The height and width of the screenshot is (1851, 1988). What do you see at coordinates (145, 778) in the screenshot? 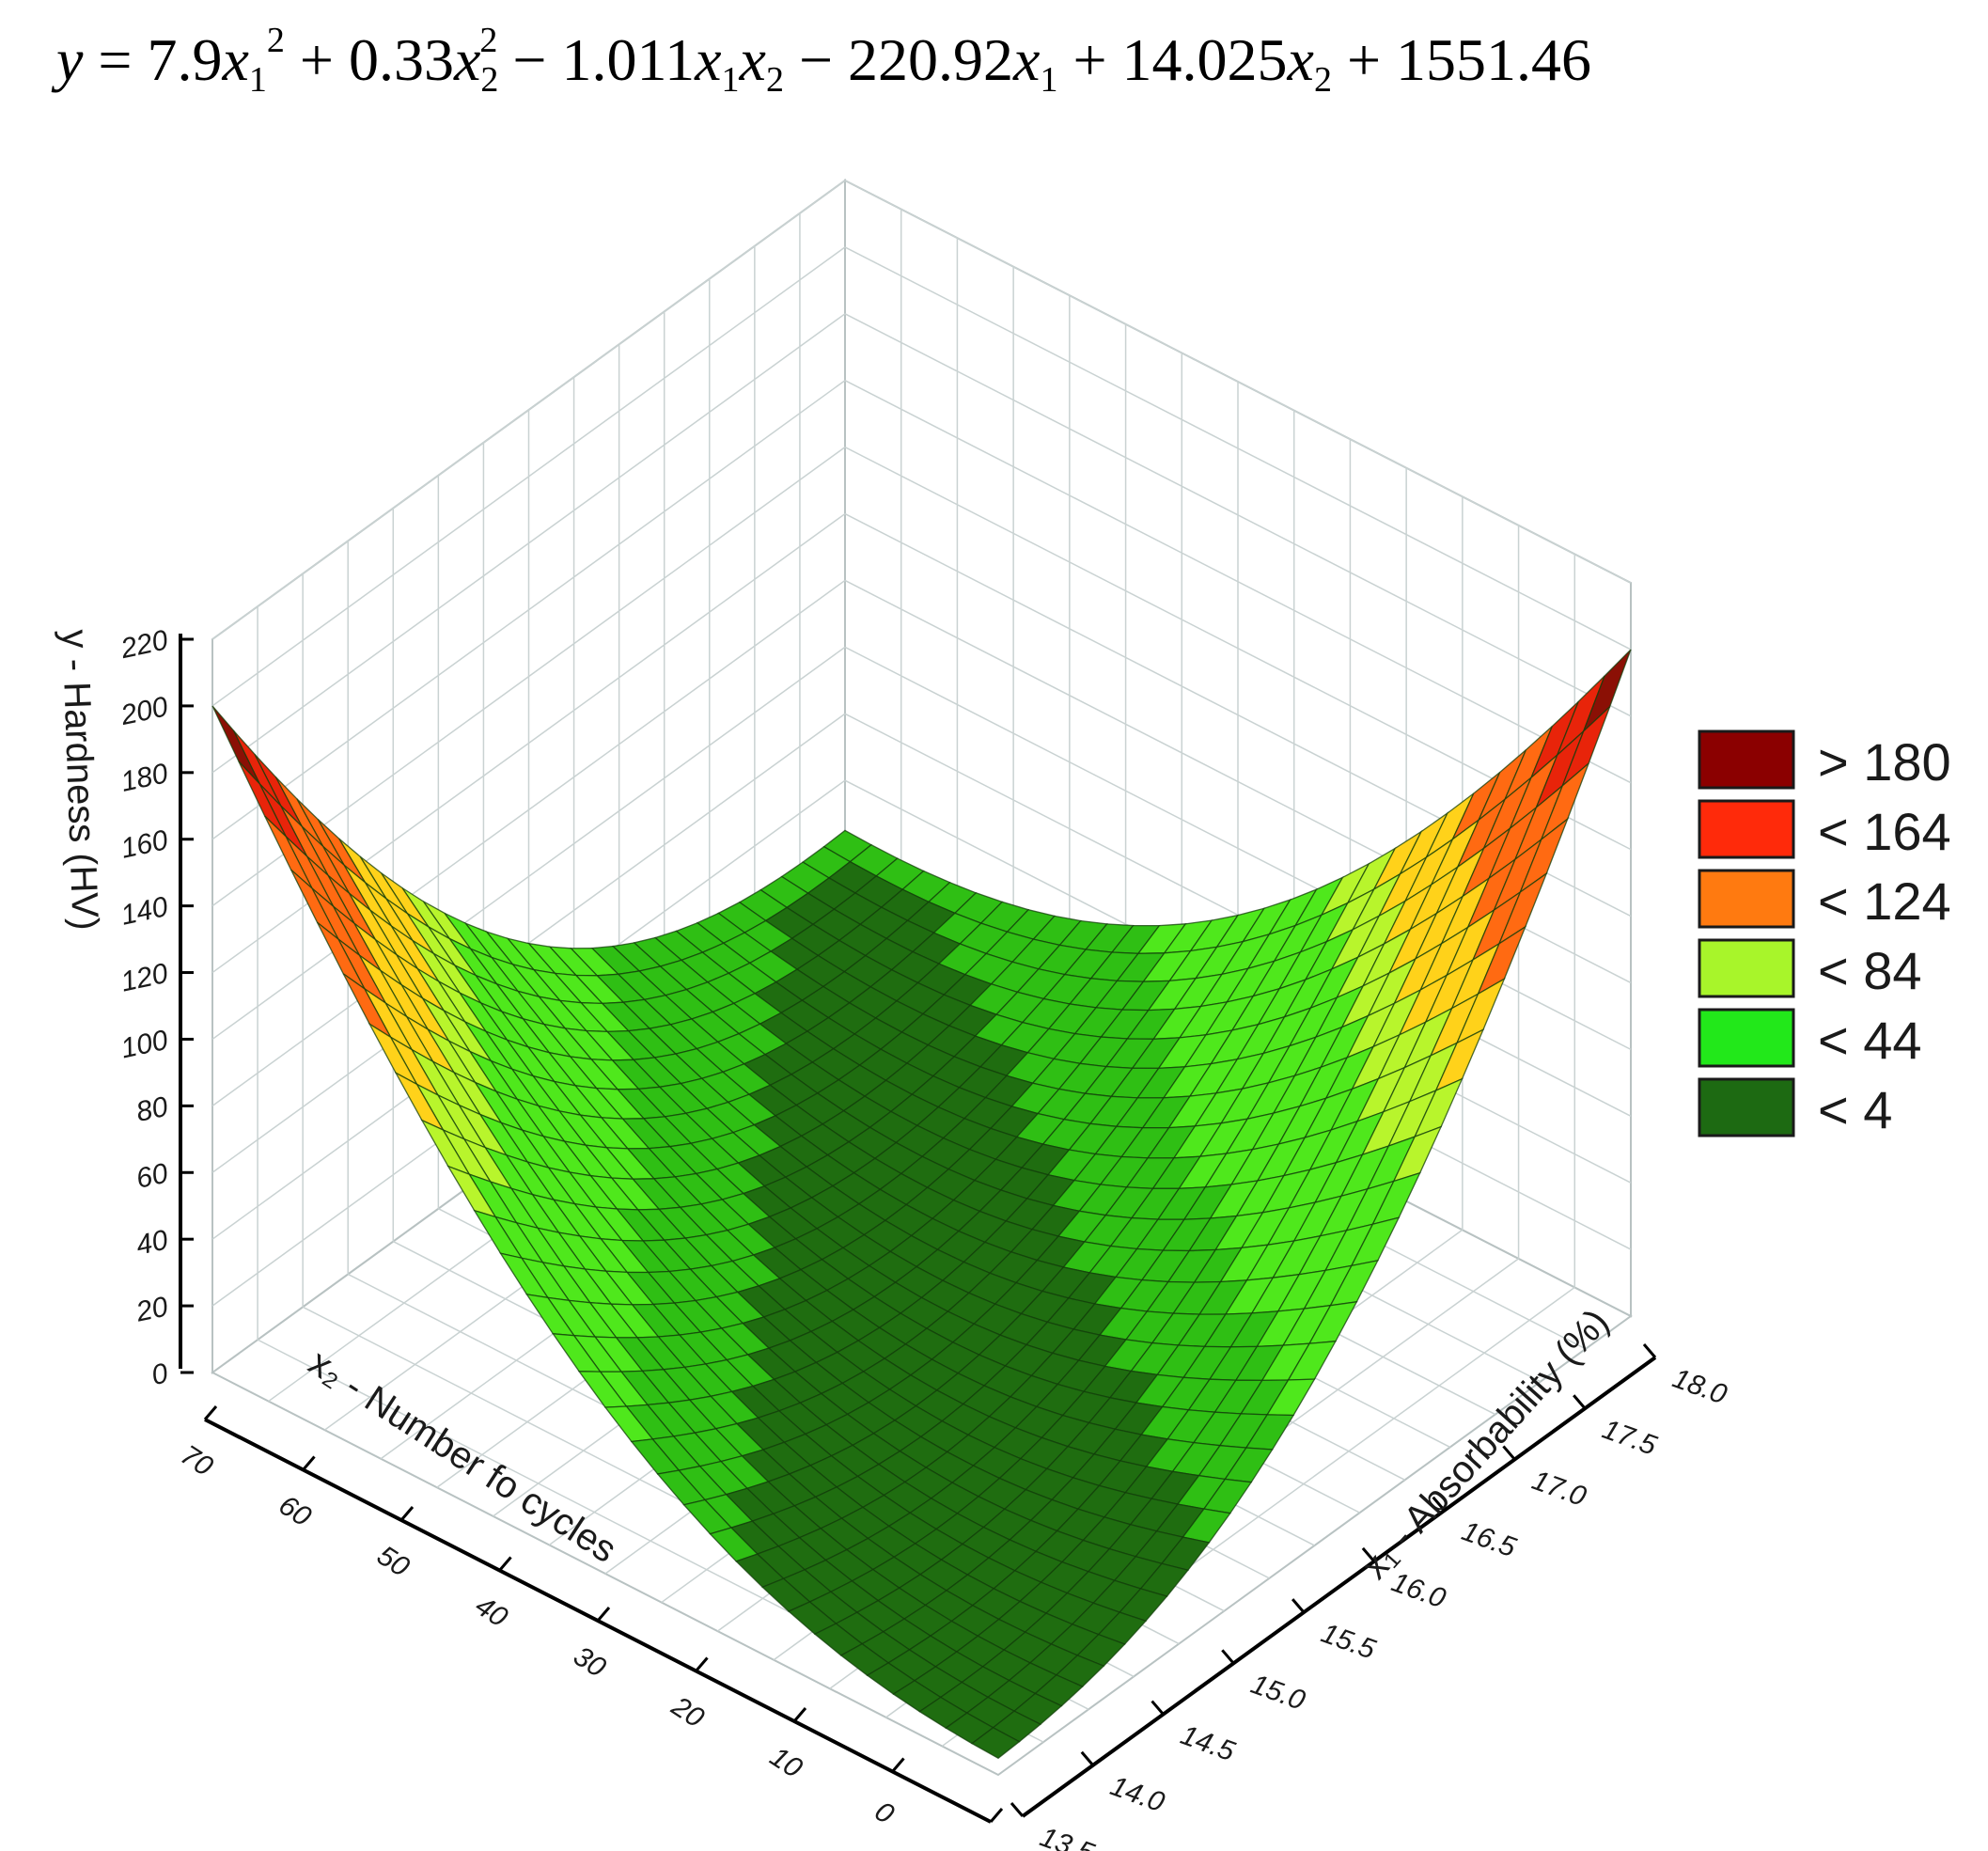
I see `z-tick-label: 180` at bounding box center [145, 778].